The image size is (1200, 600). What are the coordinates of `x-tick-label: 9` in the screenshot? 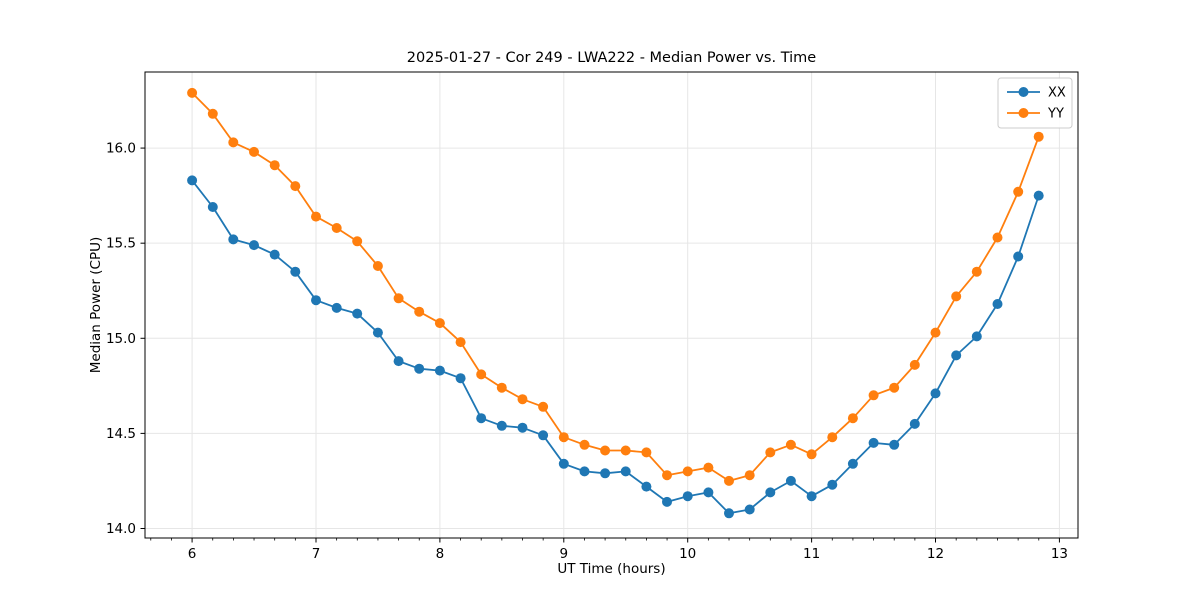 It's located at (563, 554).